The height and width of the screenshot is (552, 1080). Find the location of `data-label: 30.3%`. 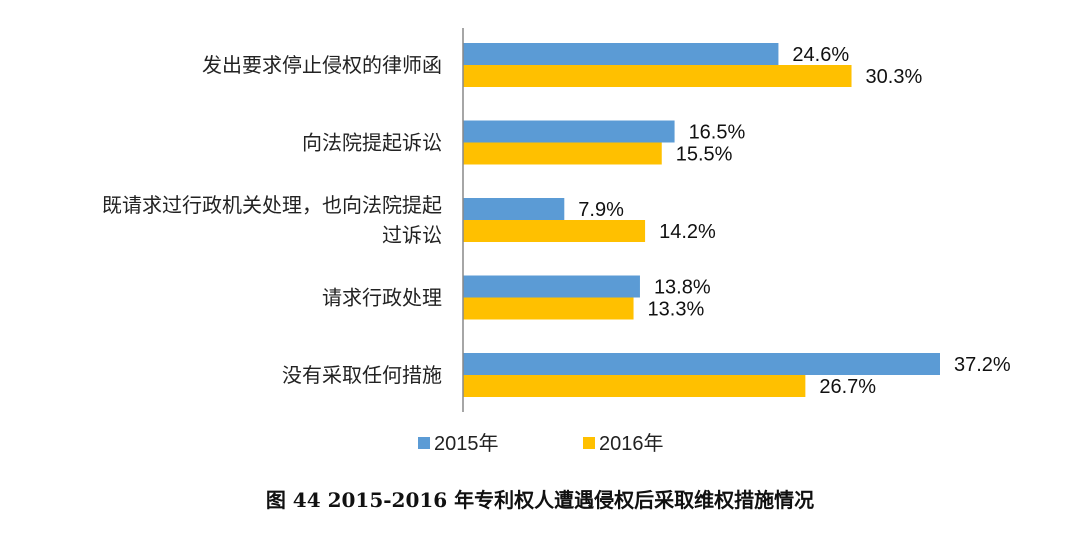

data-label: 30.3% is located at coordinates (894, 77).